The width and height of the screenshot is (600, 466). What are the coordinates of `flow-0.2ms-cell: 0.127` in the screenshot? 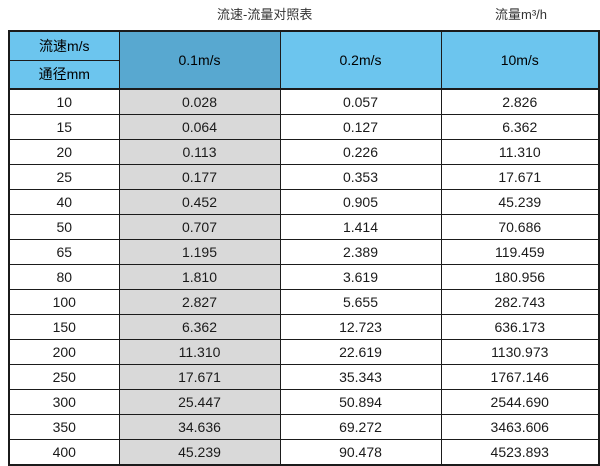 It's located at (360, 127).